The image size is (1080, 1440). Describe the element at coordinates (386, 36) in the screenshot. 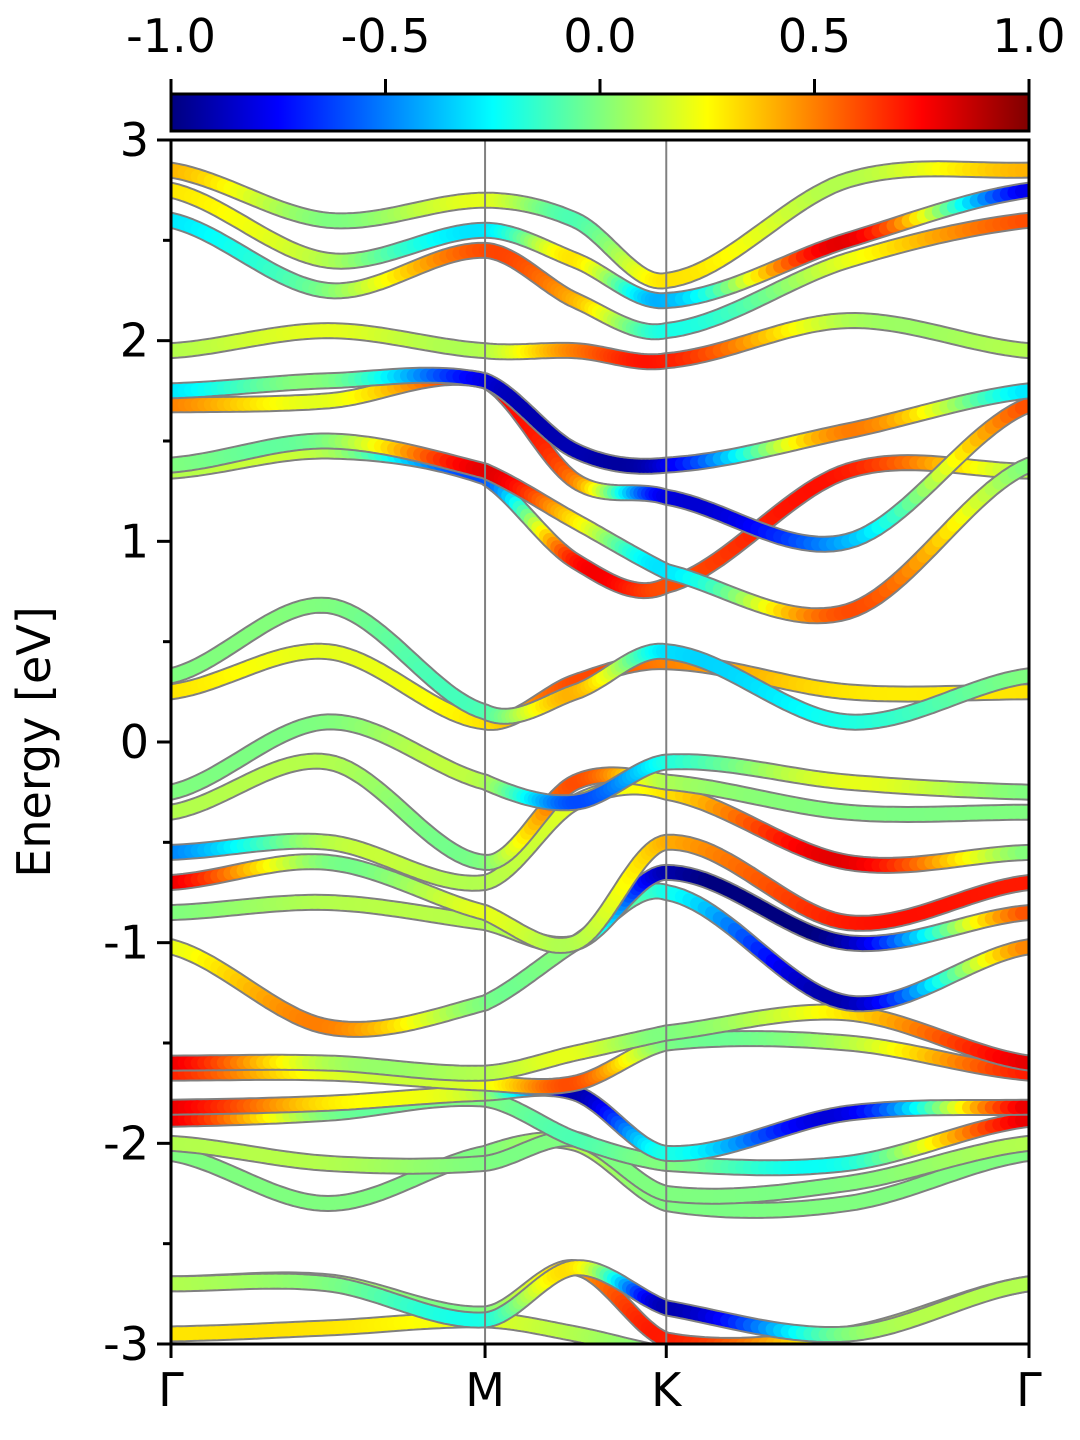

I see `colorbar-tick-label: -0.5` at that location.